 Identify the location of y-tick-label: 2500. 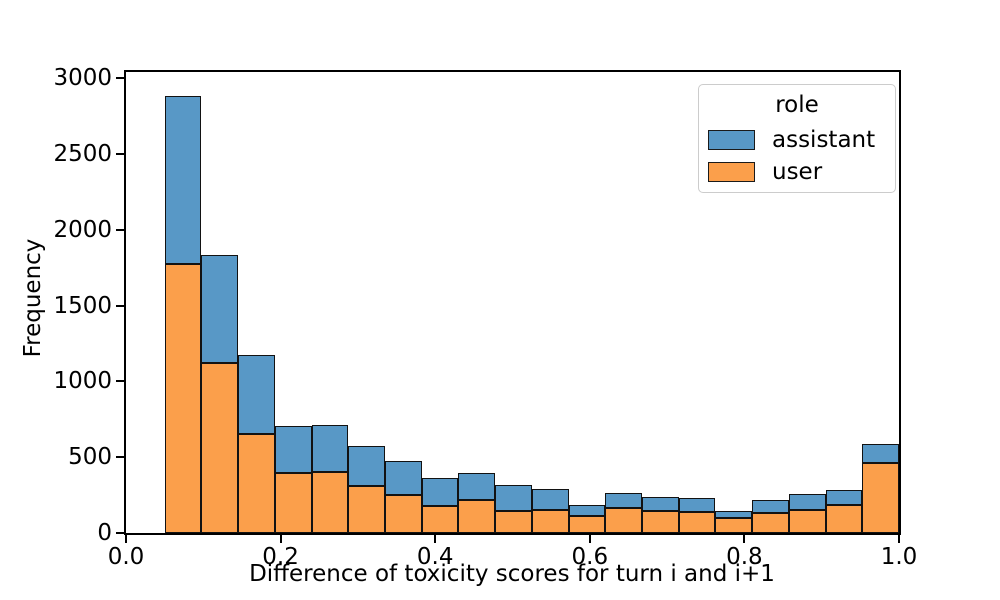
(82, 153).